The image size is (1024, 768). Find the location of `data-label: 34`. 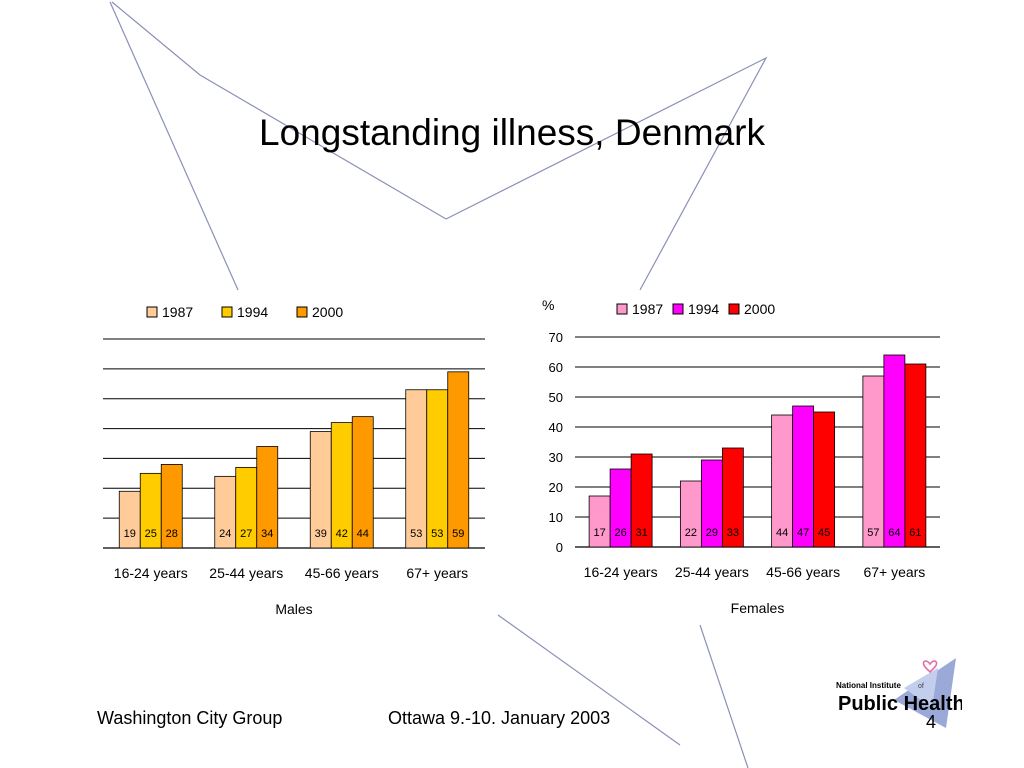

data-label: 34 is located at coordinates (267, 534).